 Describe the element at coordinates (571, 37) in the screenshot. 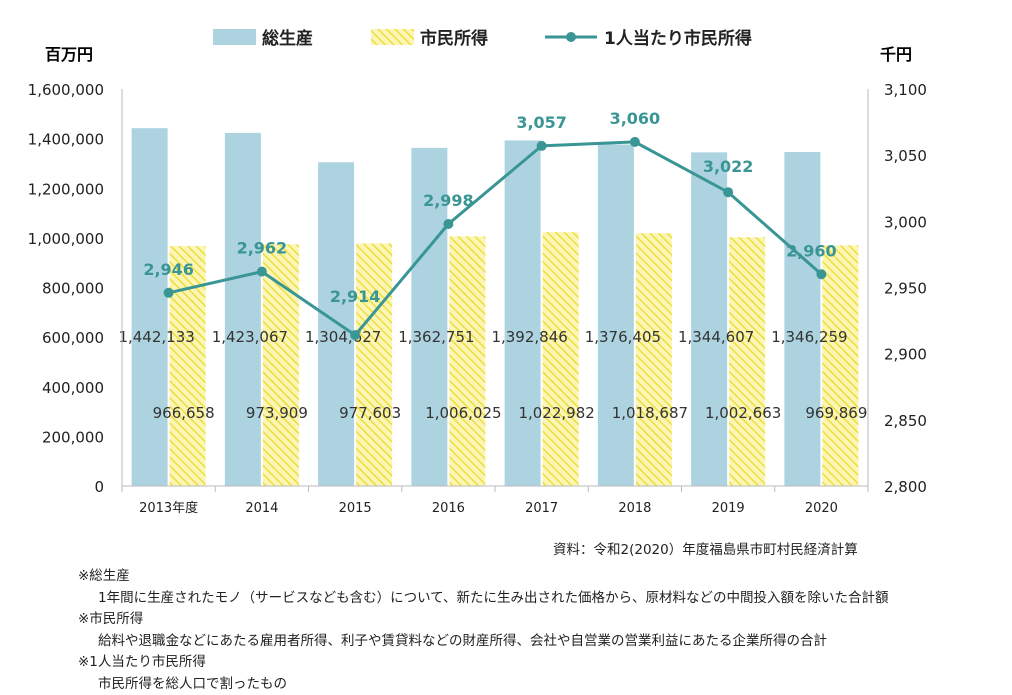

I see `legend-swatch-marker` at that location.